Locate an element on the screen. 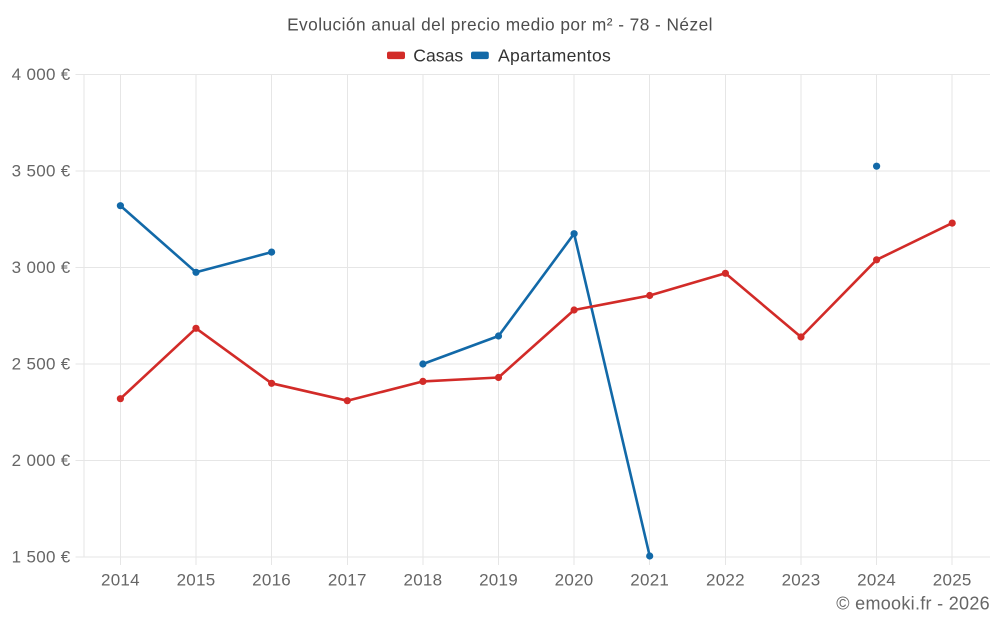 The image size is (1000, 625). svg-text: 2020 is located at coordinates (574, 580).